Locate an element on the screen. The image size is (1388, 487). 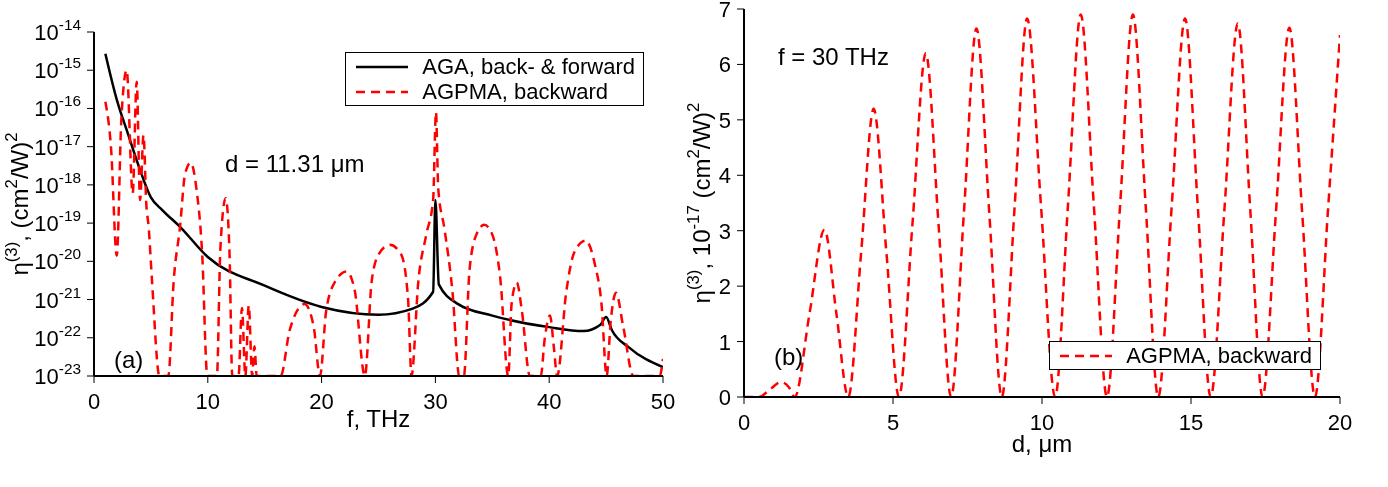
x-tick-label: 15 is located at coordinates (1191, 422).